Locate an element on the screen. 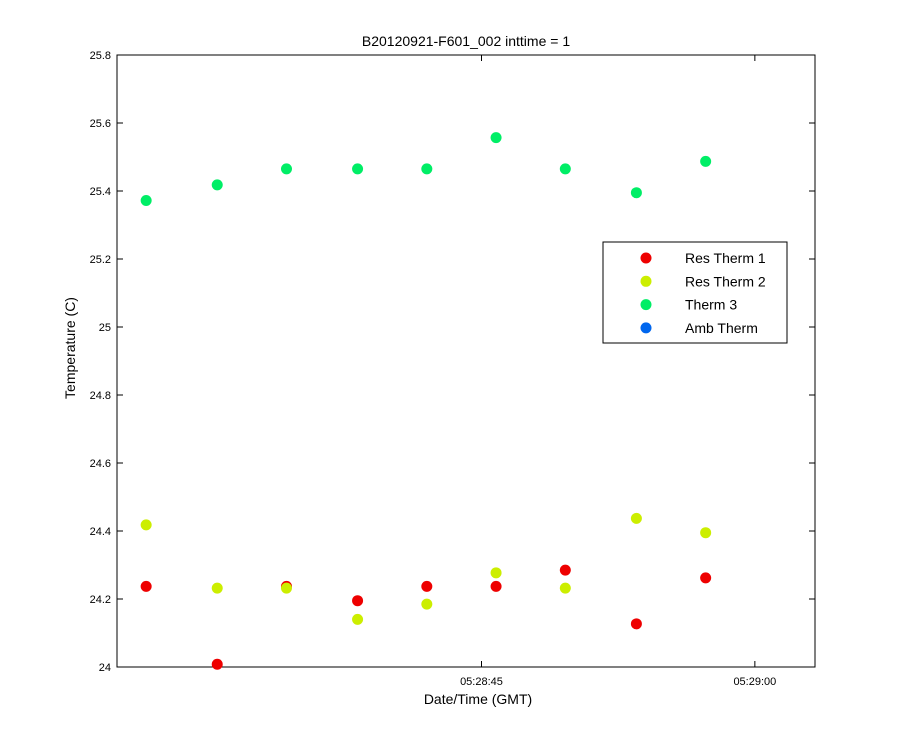 The image size is (900, 750). y-tick-label: 25.6 is located at coordinates (100, 124).